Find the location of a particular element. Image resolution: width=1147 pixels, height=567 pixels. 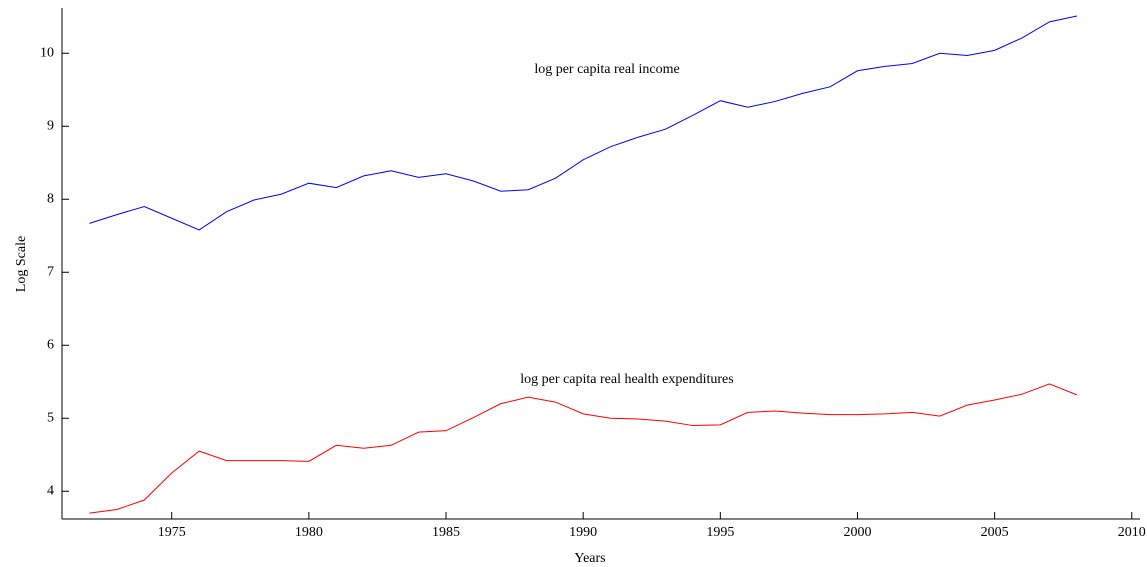

annotation: log per capita real health expenditures is located at coordinates (626, 379).